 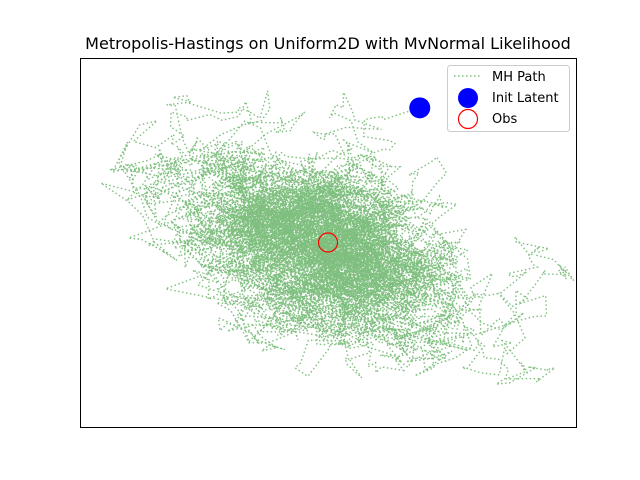 I want to click on legend: MH Path Init Latent Obs, so click(x=508, y=98).